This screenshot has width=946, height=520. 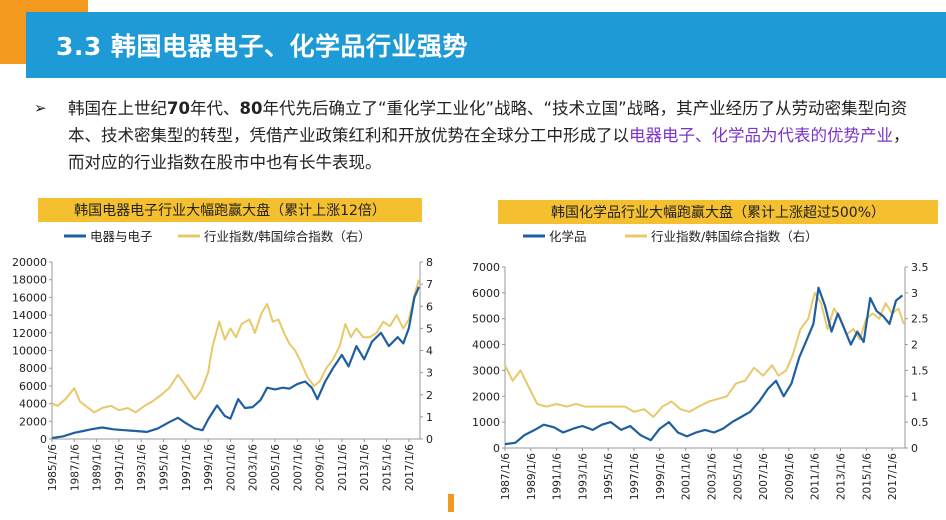 What do you see at coordinates (920, 370) in the screenshot?
I see `chart2-ytick-right-label: 1.5` at bounding box center [920, 370].